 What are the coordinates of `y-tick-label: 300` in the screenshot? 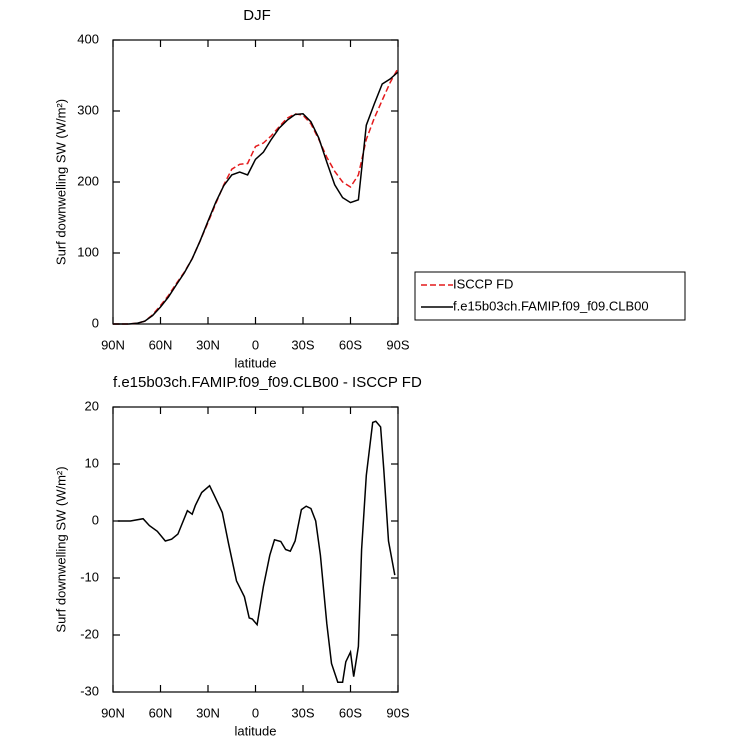 It's located at (88, 109).